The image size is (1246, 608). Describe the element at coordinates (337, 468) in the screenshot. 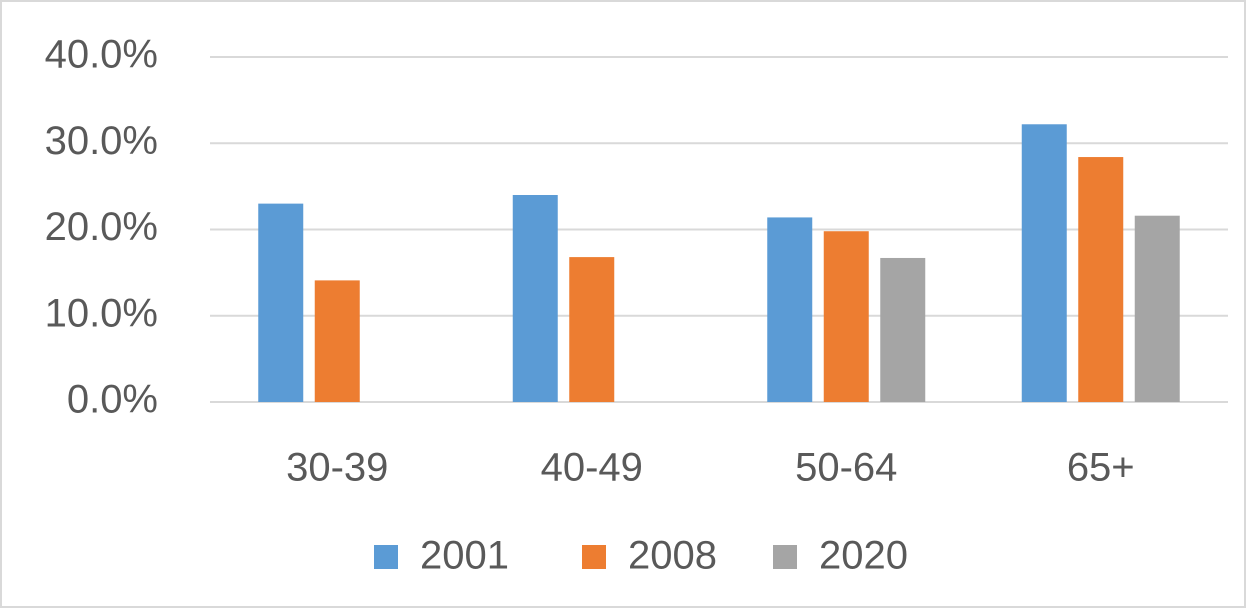

I see `x-tick-label: 30-39` at that location.